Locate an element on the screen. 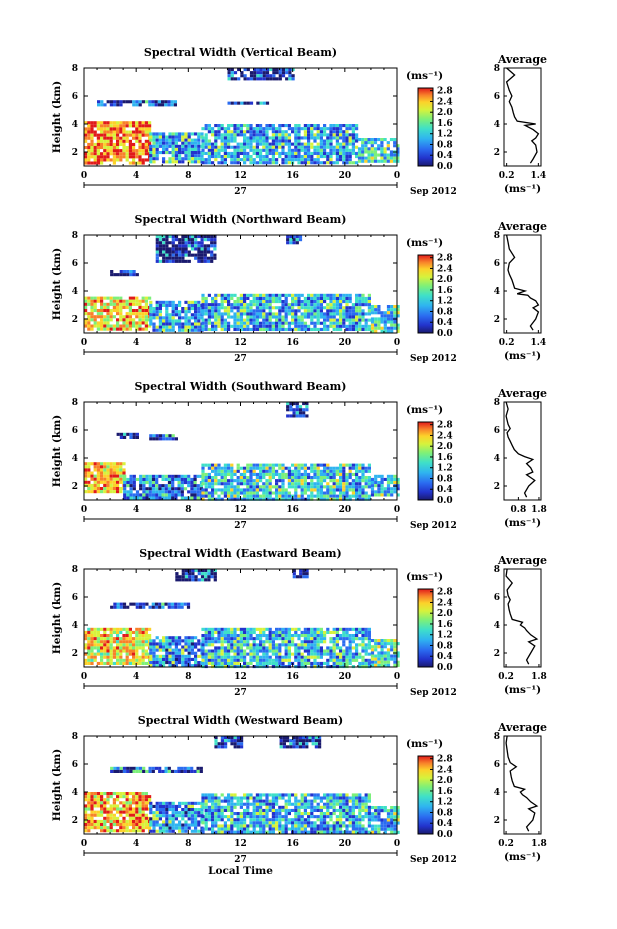 The width and height of the screenshot is (617, 929). y-tick-label: 2 is located at coordinates (75, 487).